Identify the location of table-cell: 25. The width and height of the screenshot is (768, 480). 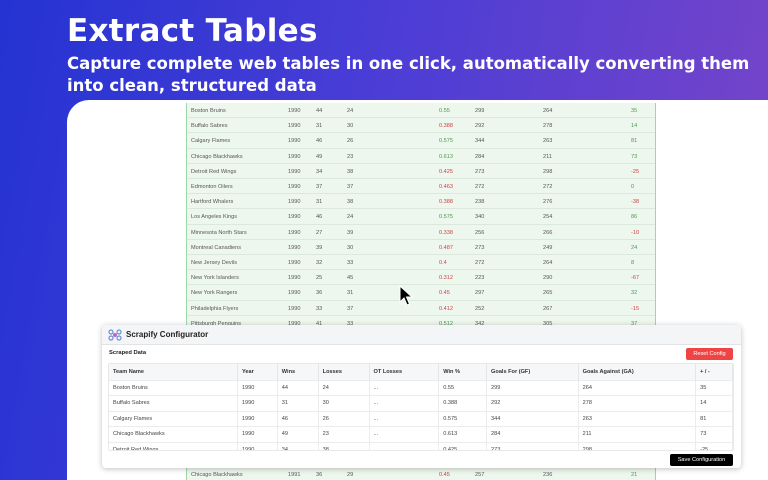
(319, 278).